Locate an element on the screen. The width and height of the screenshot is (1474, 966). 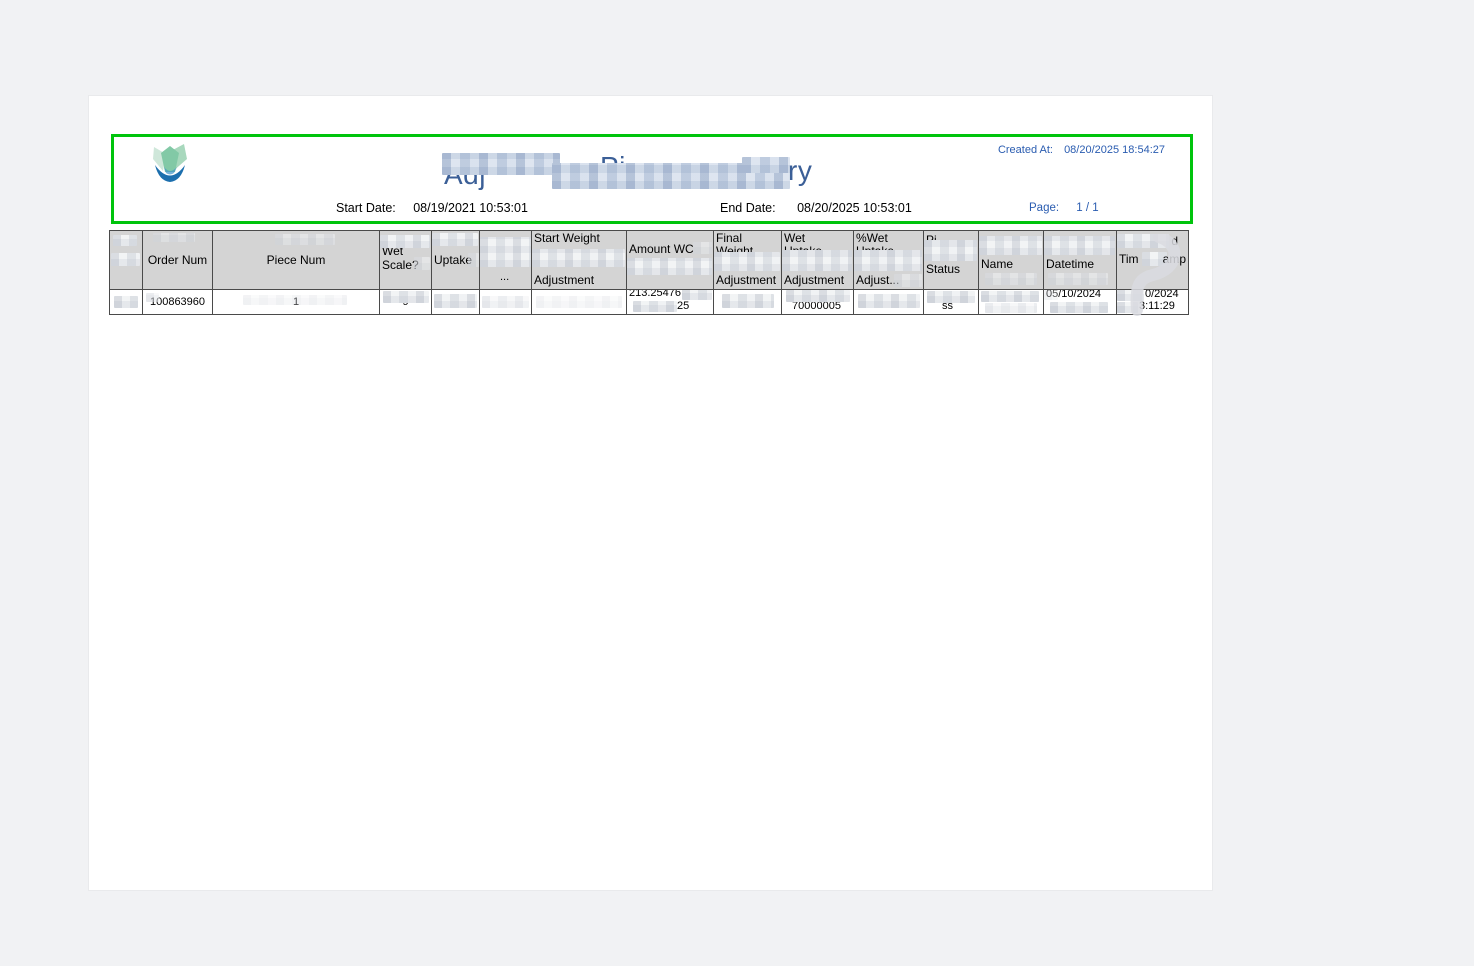
col-header-uptake: Uptake is located at coordinates (455, 260).